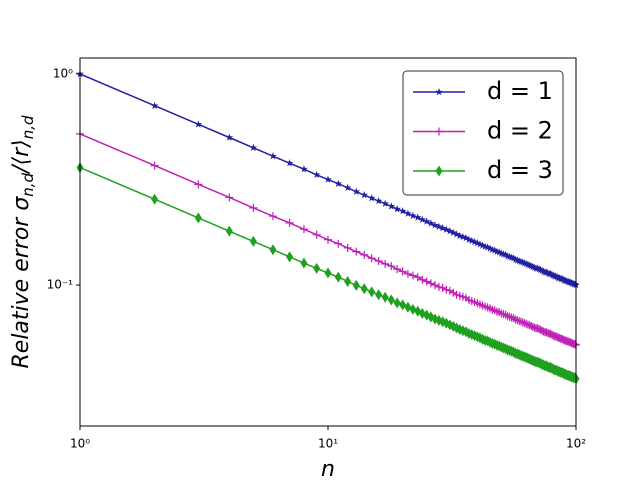 This screenshot has width=640, height=480. Describe the element at coordinates (576, 444) in the screenshot. I see `x-tick-label: 10²` at that location.